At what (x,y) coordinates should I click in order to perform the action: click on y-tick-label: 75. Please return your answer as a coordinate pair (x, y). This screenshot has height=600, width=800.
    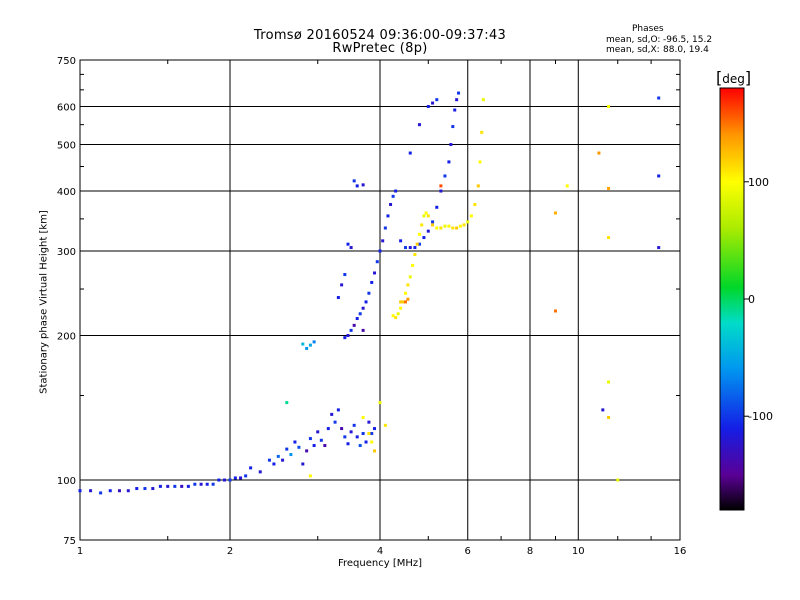
    Looking at the image, I should click on (69, 541).